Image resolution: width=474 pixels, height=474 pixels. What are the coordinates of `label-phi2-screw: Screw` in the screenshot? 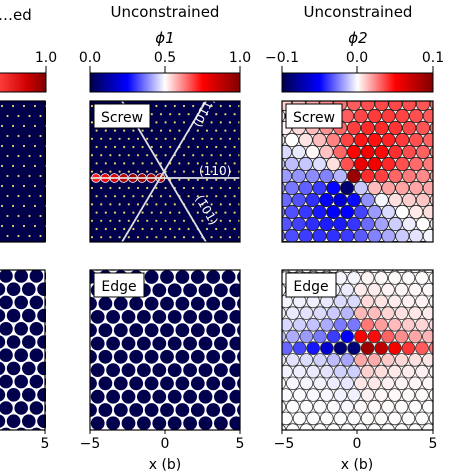 It's located at (314, 118).